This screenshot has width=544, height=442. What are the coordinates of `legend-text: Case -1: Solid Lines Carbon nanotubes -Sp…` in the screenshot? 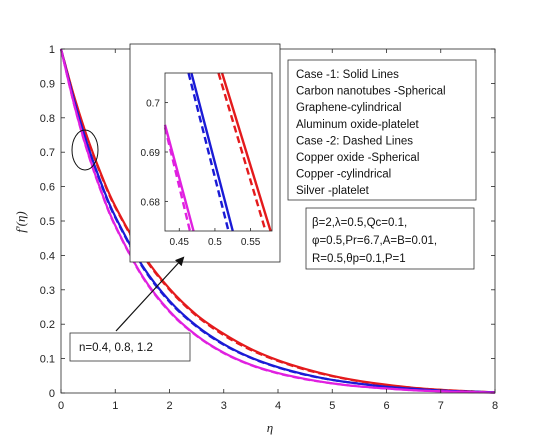 It's located at (371, 133).